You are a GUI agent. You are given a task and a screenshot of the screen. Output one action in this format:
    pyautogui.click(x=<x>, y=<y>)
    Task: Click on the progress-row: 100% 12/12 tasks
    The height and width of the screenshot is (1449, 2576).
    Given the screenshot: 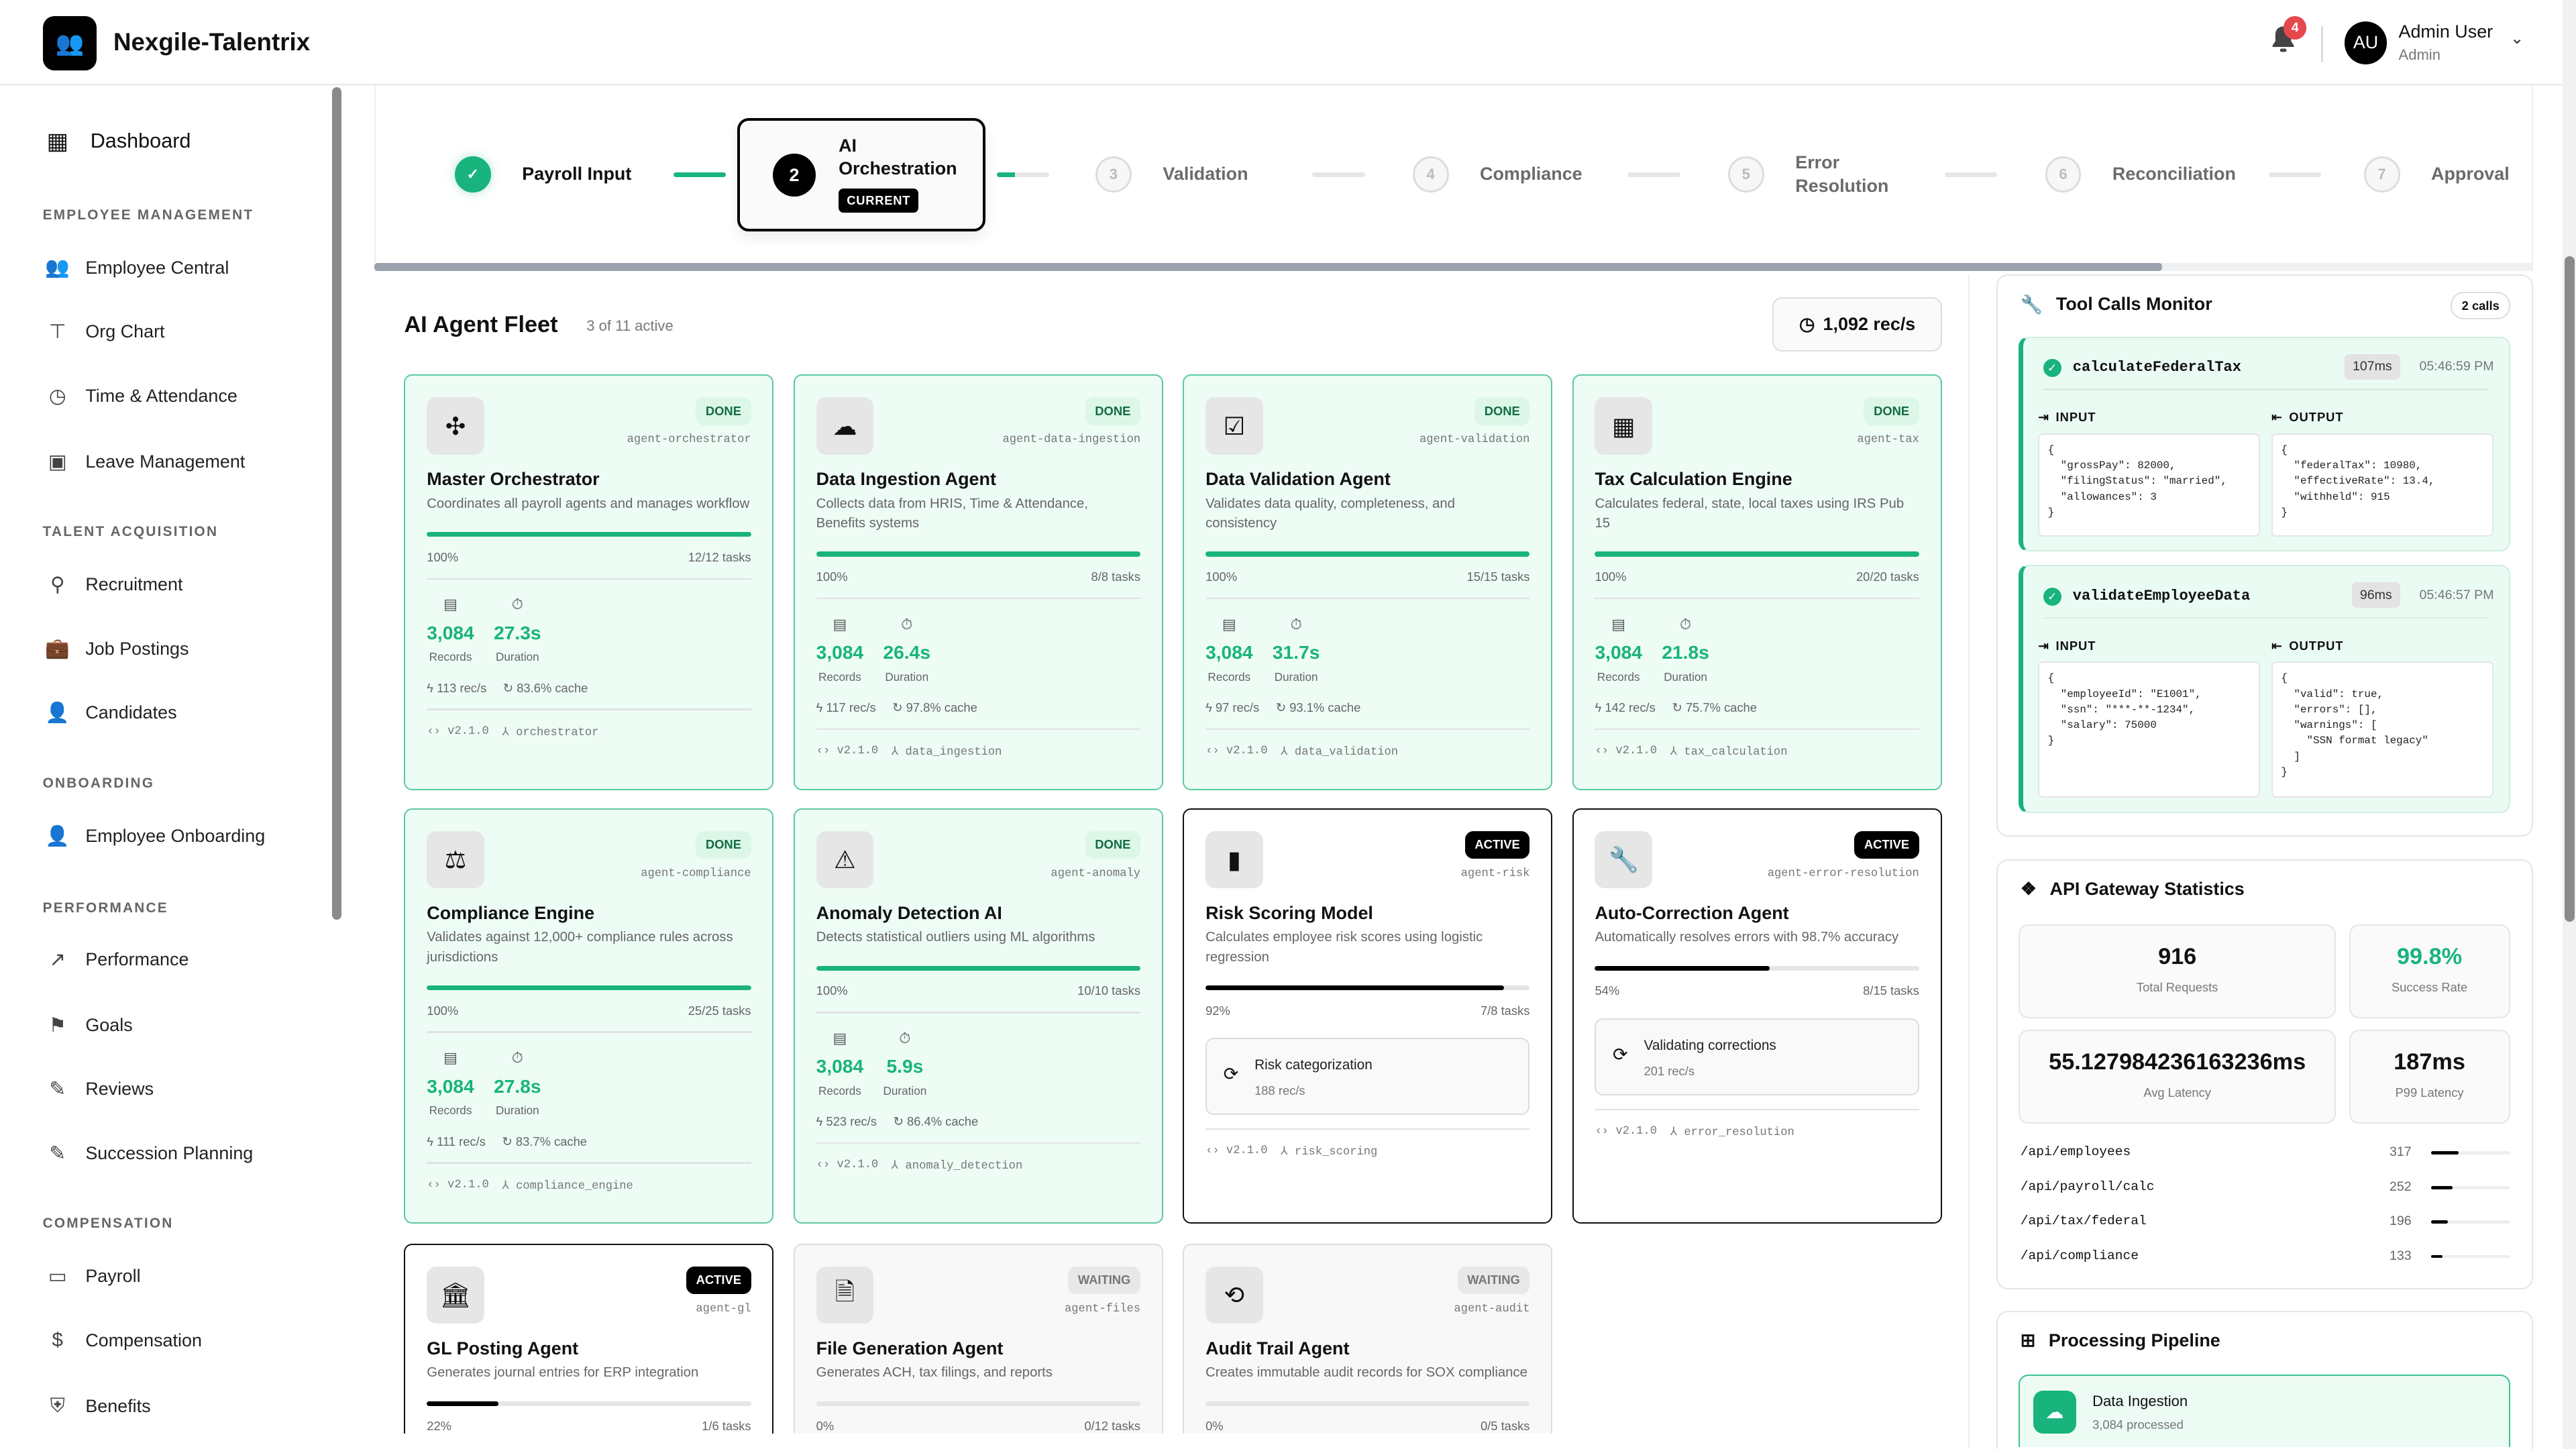 What is the action you would take?
    pyautogui.click(x=589, y=557)
    